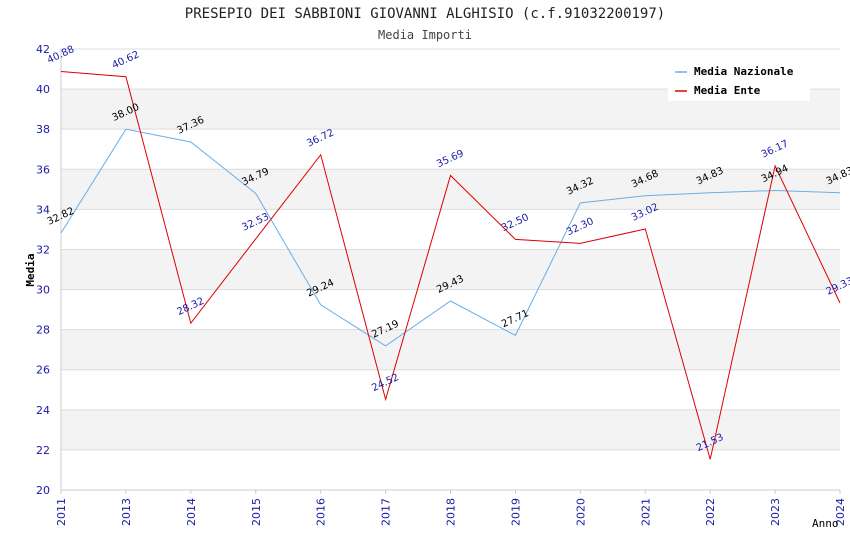 This screenshot has height=550, width=850. I want to click on x-tick-label: 2016, so click(321, 512).